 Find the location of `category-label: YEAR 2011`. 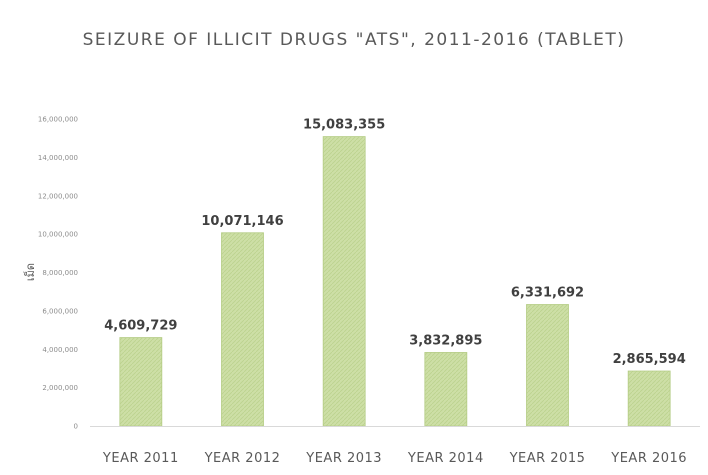

category-label: YEAR 2011 is located at coordinates (140, 458).